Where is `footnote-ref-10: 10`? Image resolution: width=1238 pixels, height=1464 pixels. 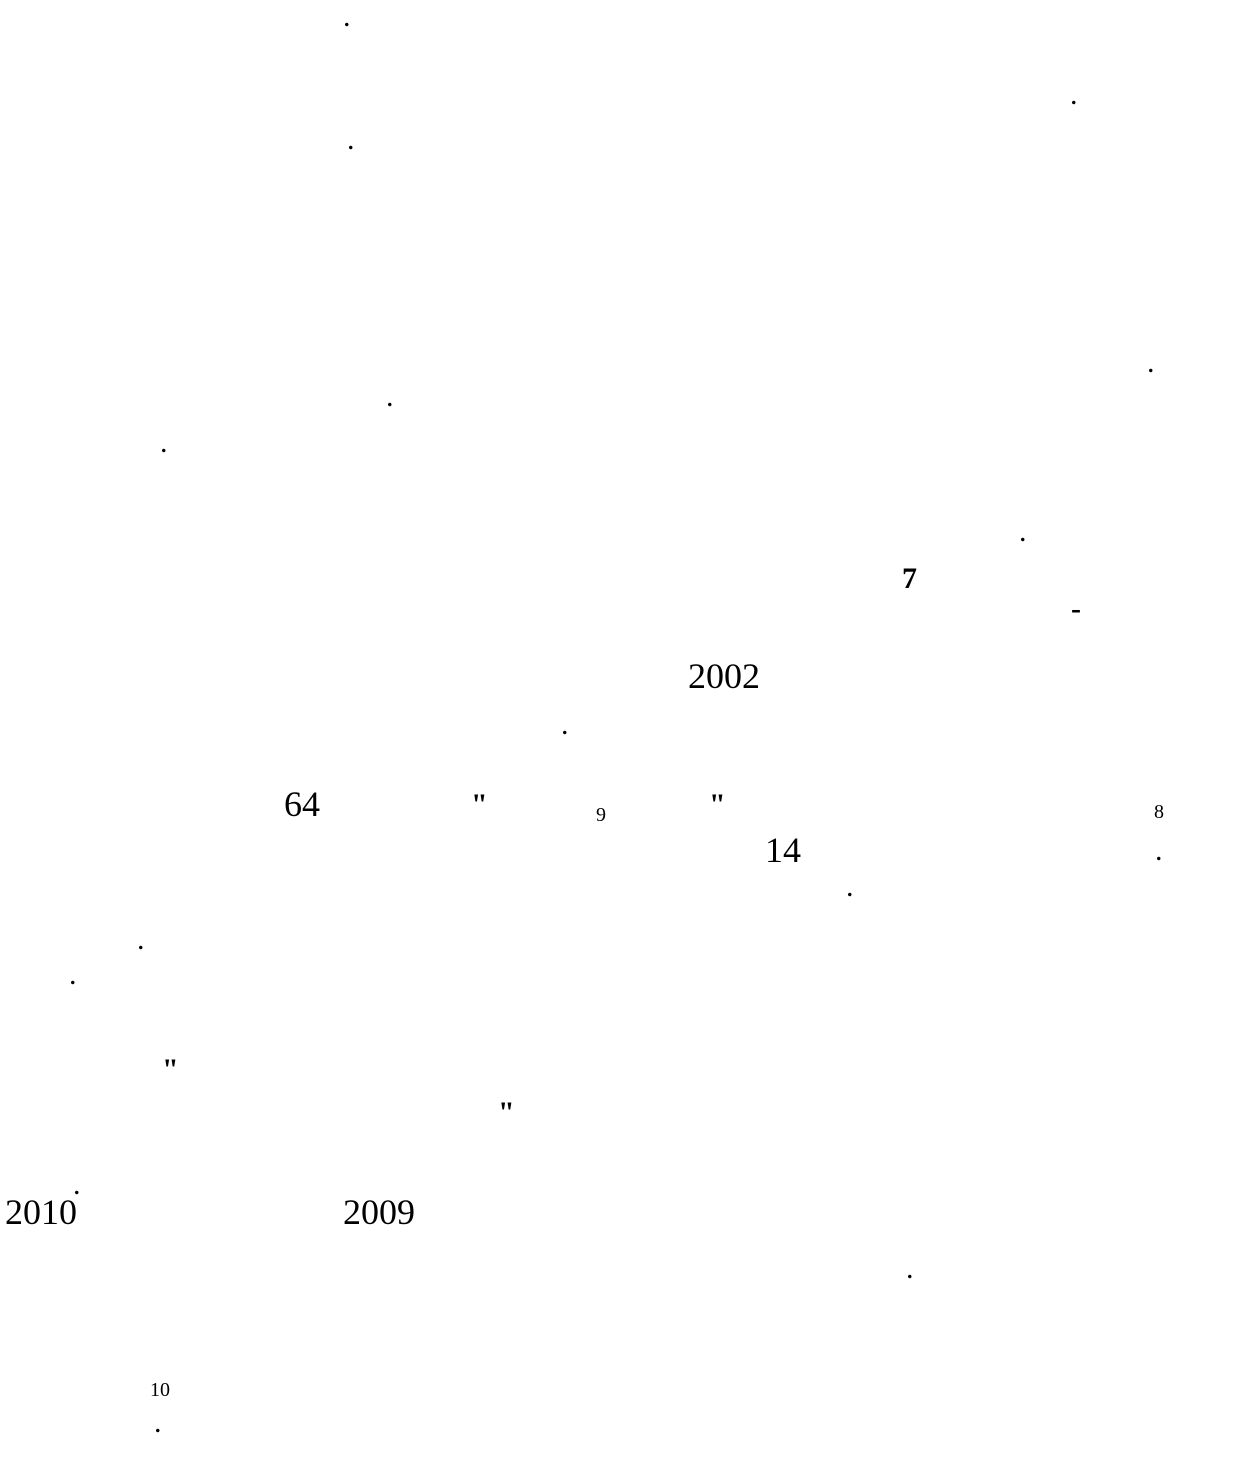 footnote-ref-10: 10 is located at coordinates (160, 1390).